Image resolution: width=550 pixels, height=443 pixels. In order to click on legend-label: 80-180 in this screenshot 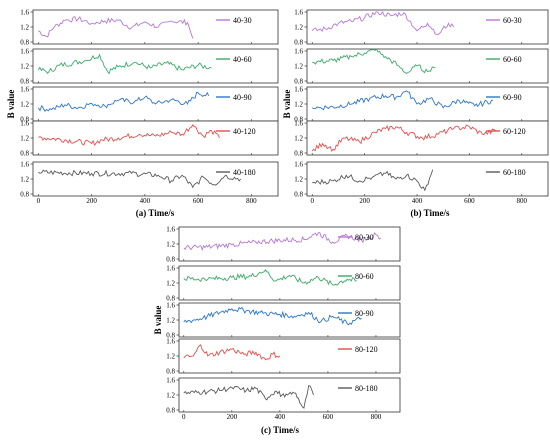, I will do `click(366, 388)`.